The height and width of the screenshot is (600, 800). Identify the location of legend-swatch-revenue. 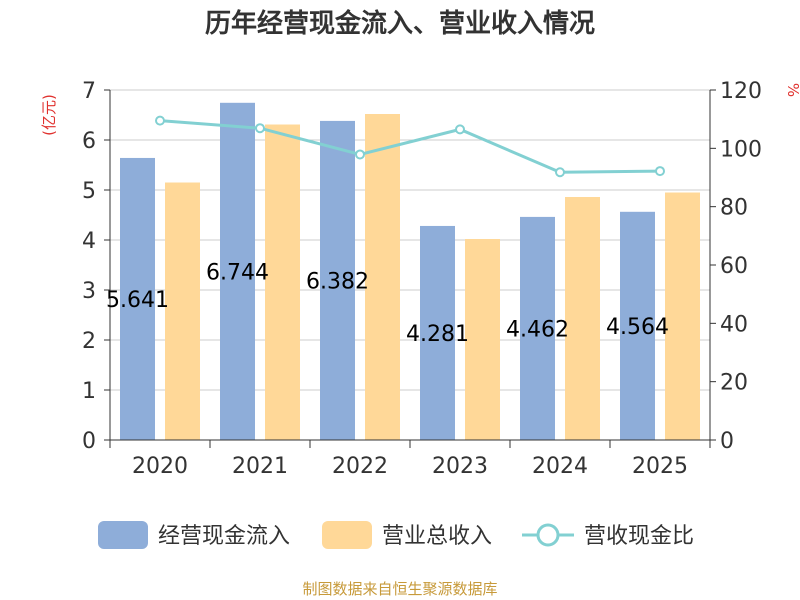
(347, 535).